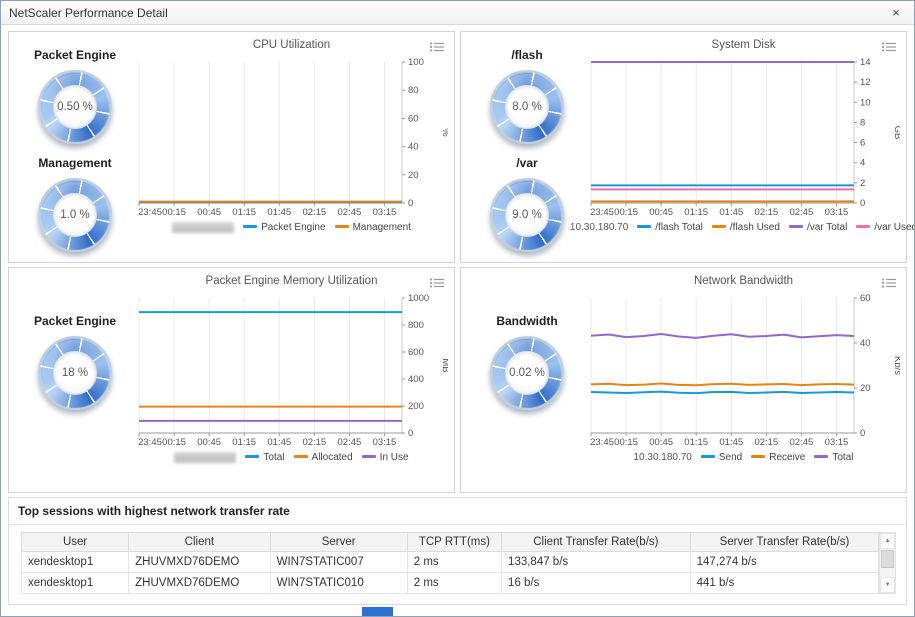 Image resolution: width=915 pixels, height=617 pixels. I want to click on vertical-scrollbar: ▲ ▼, so click(887, 563).